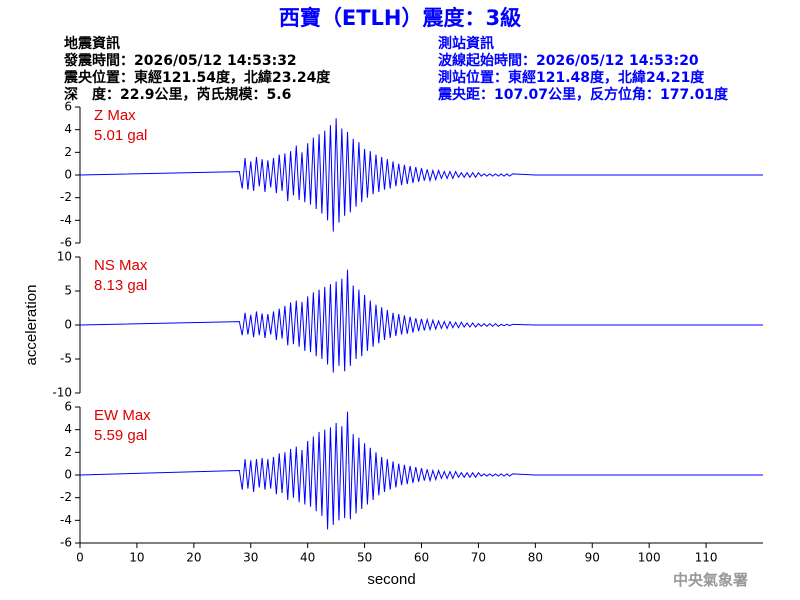 This screenshot has width=800, height=600. I want to click on event-info: 深 度：22.9公里，芮氏規模：5.6, so click(177, 94).